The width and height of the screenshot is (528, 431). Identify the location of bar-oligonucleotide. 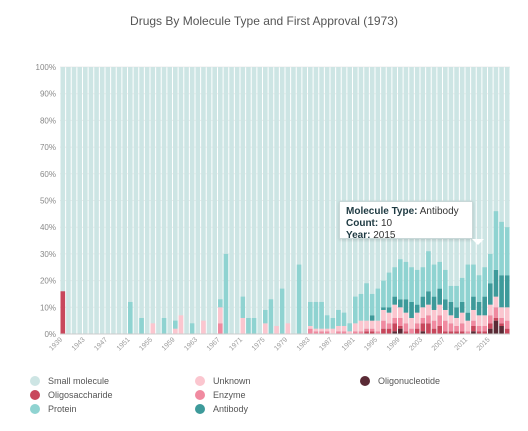
(473, 332).